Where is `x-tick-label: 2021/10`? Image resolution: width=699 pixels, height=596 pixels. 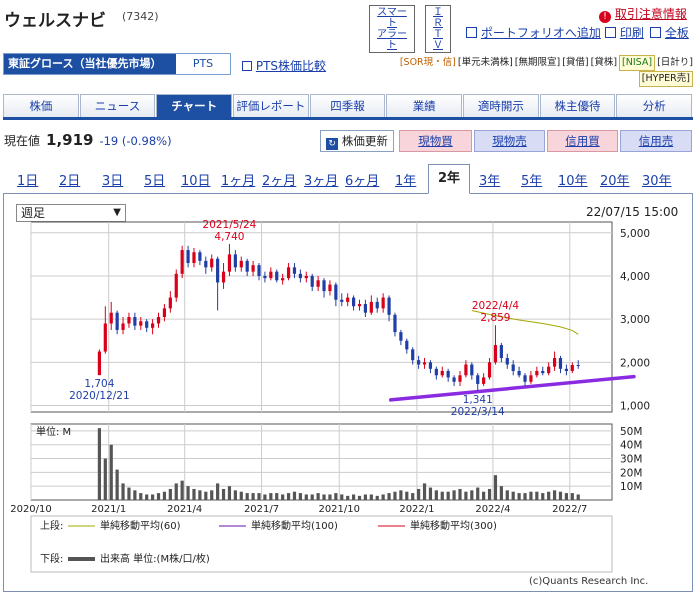 x-tick-label: 2021/10 is located at coordinates (339, 509).